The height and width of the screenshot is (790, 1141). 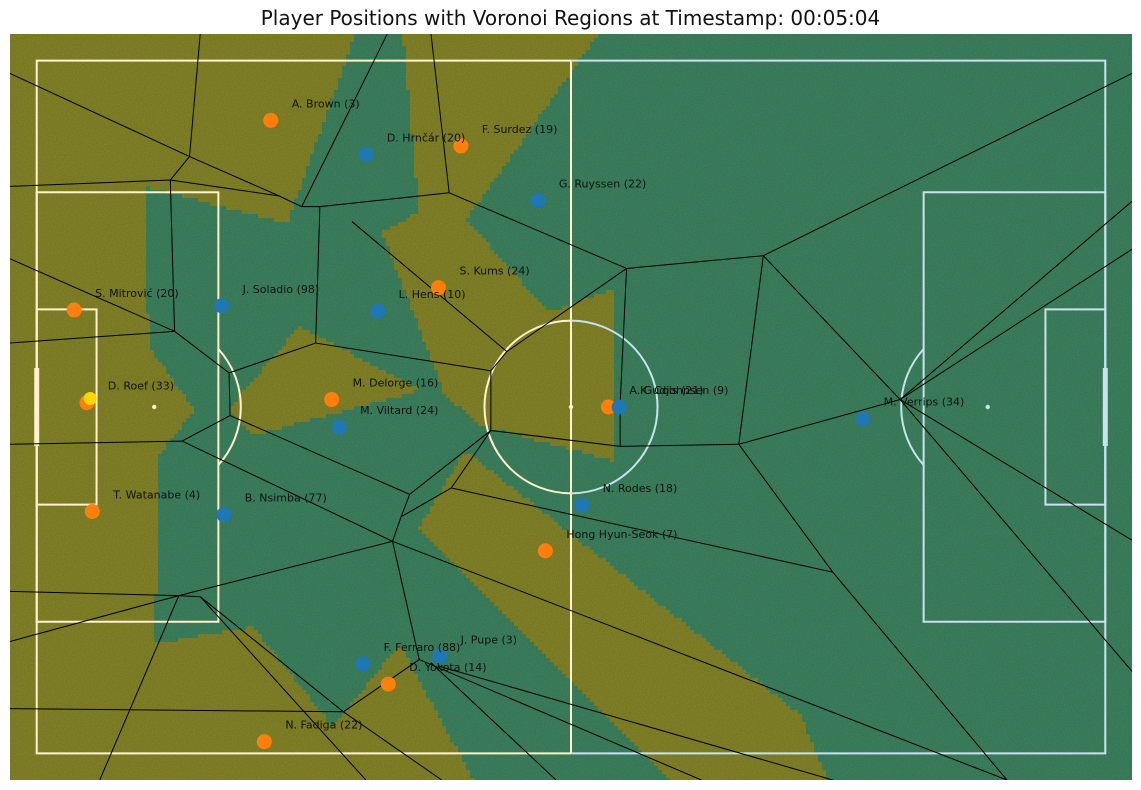 I want to click on player-label: K. Cols (21), so click(x=671, y=390).